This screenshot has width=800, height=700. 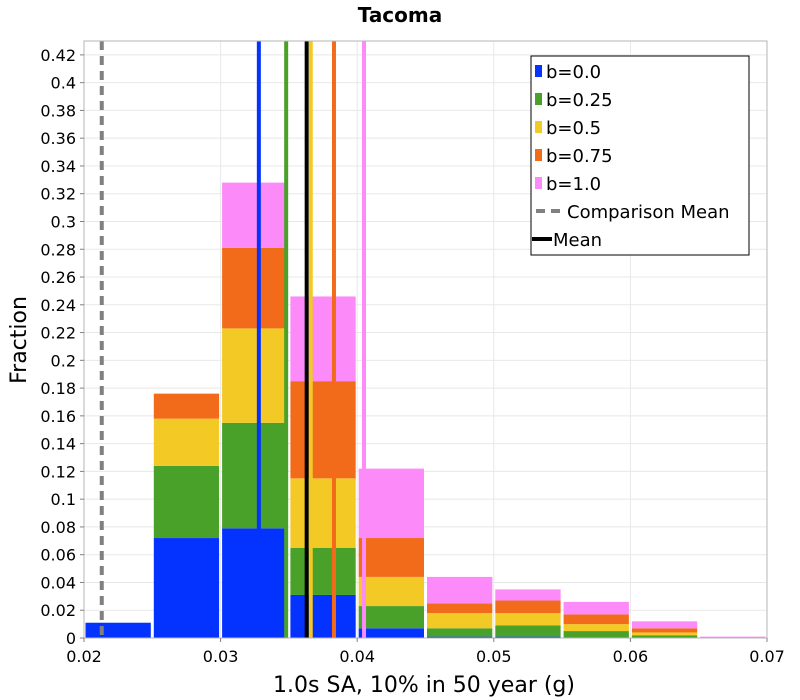 I want to click on x-tick-label-1: 0.03, so click(x=221, y=656).